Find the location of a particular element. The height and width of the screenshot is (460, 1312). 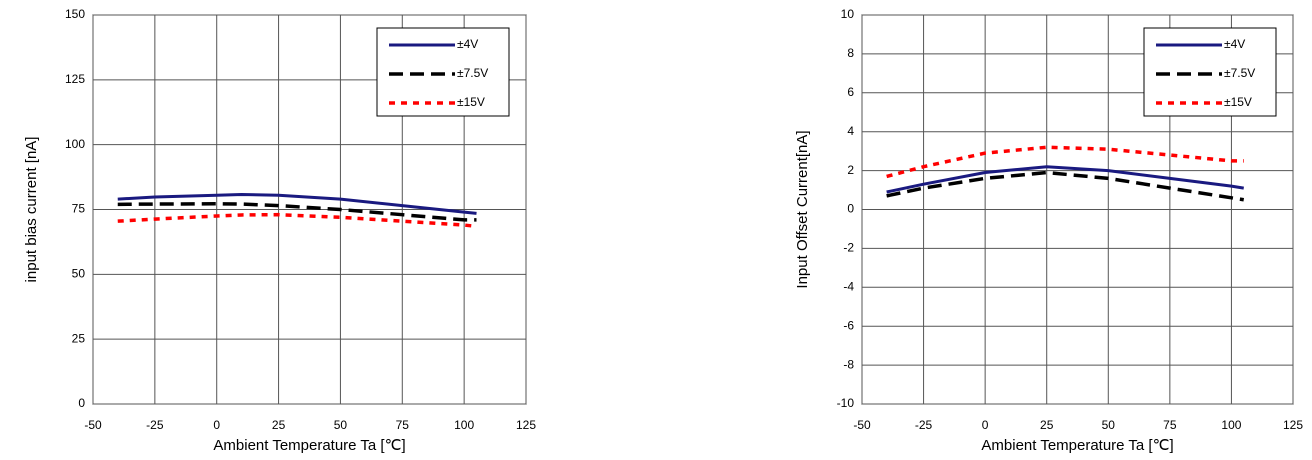

y-tick-label: 100 is located at coordinates (75, 144).